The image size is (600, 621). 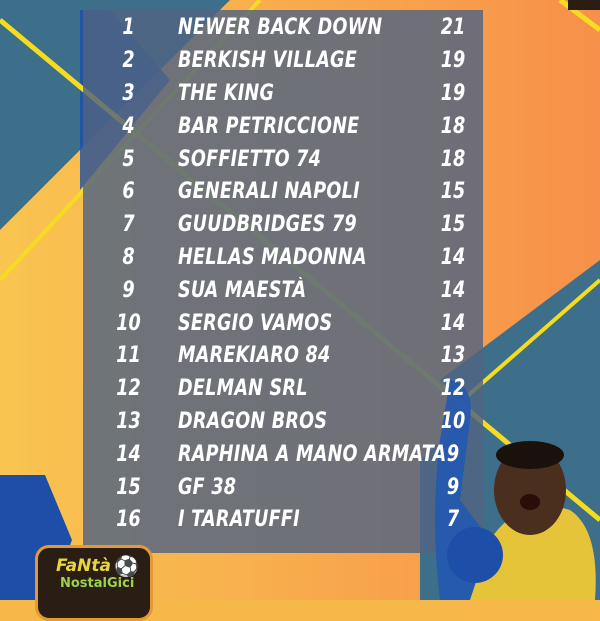 I want to click on table-row: 9 SUA MAESTÀ 14, so click(x=283, y=291).